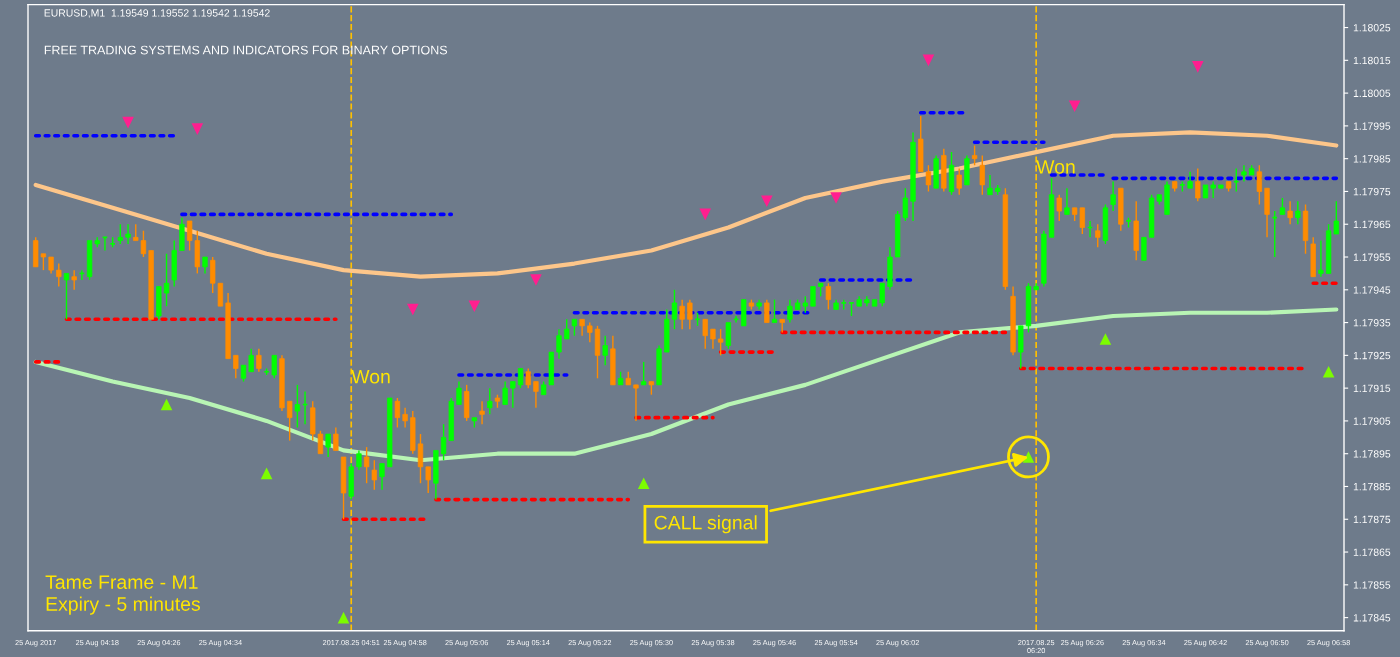 The height and width of the screenshot is (657, 1400). What do you see at coordinates (123, 605) in the screenshot?
I see `annotation: Expiry - 5 minutes` at bounding box center [123, 605].